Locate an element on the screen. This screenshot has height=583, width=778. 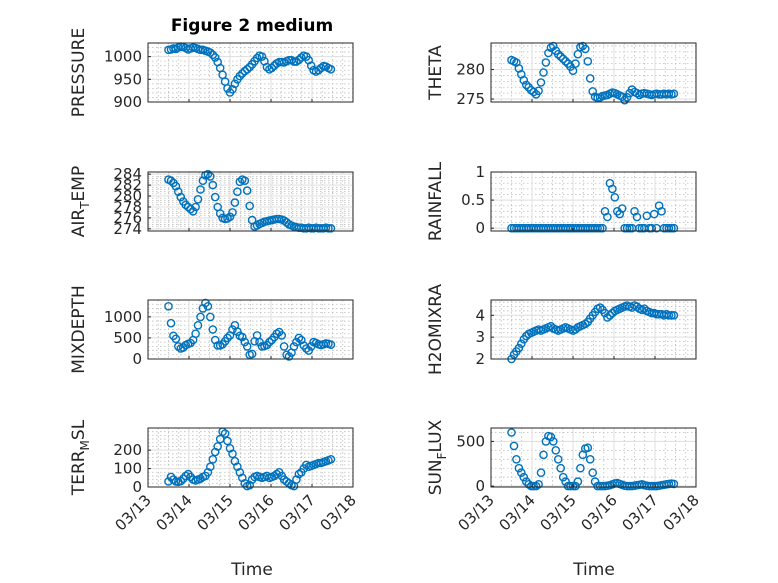
pressure-axes-box is located at coordinates (250, 72).